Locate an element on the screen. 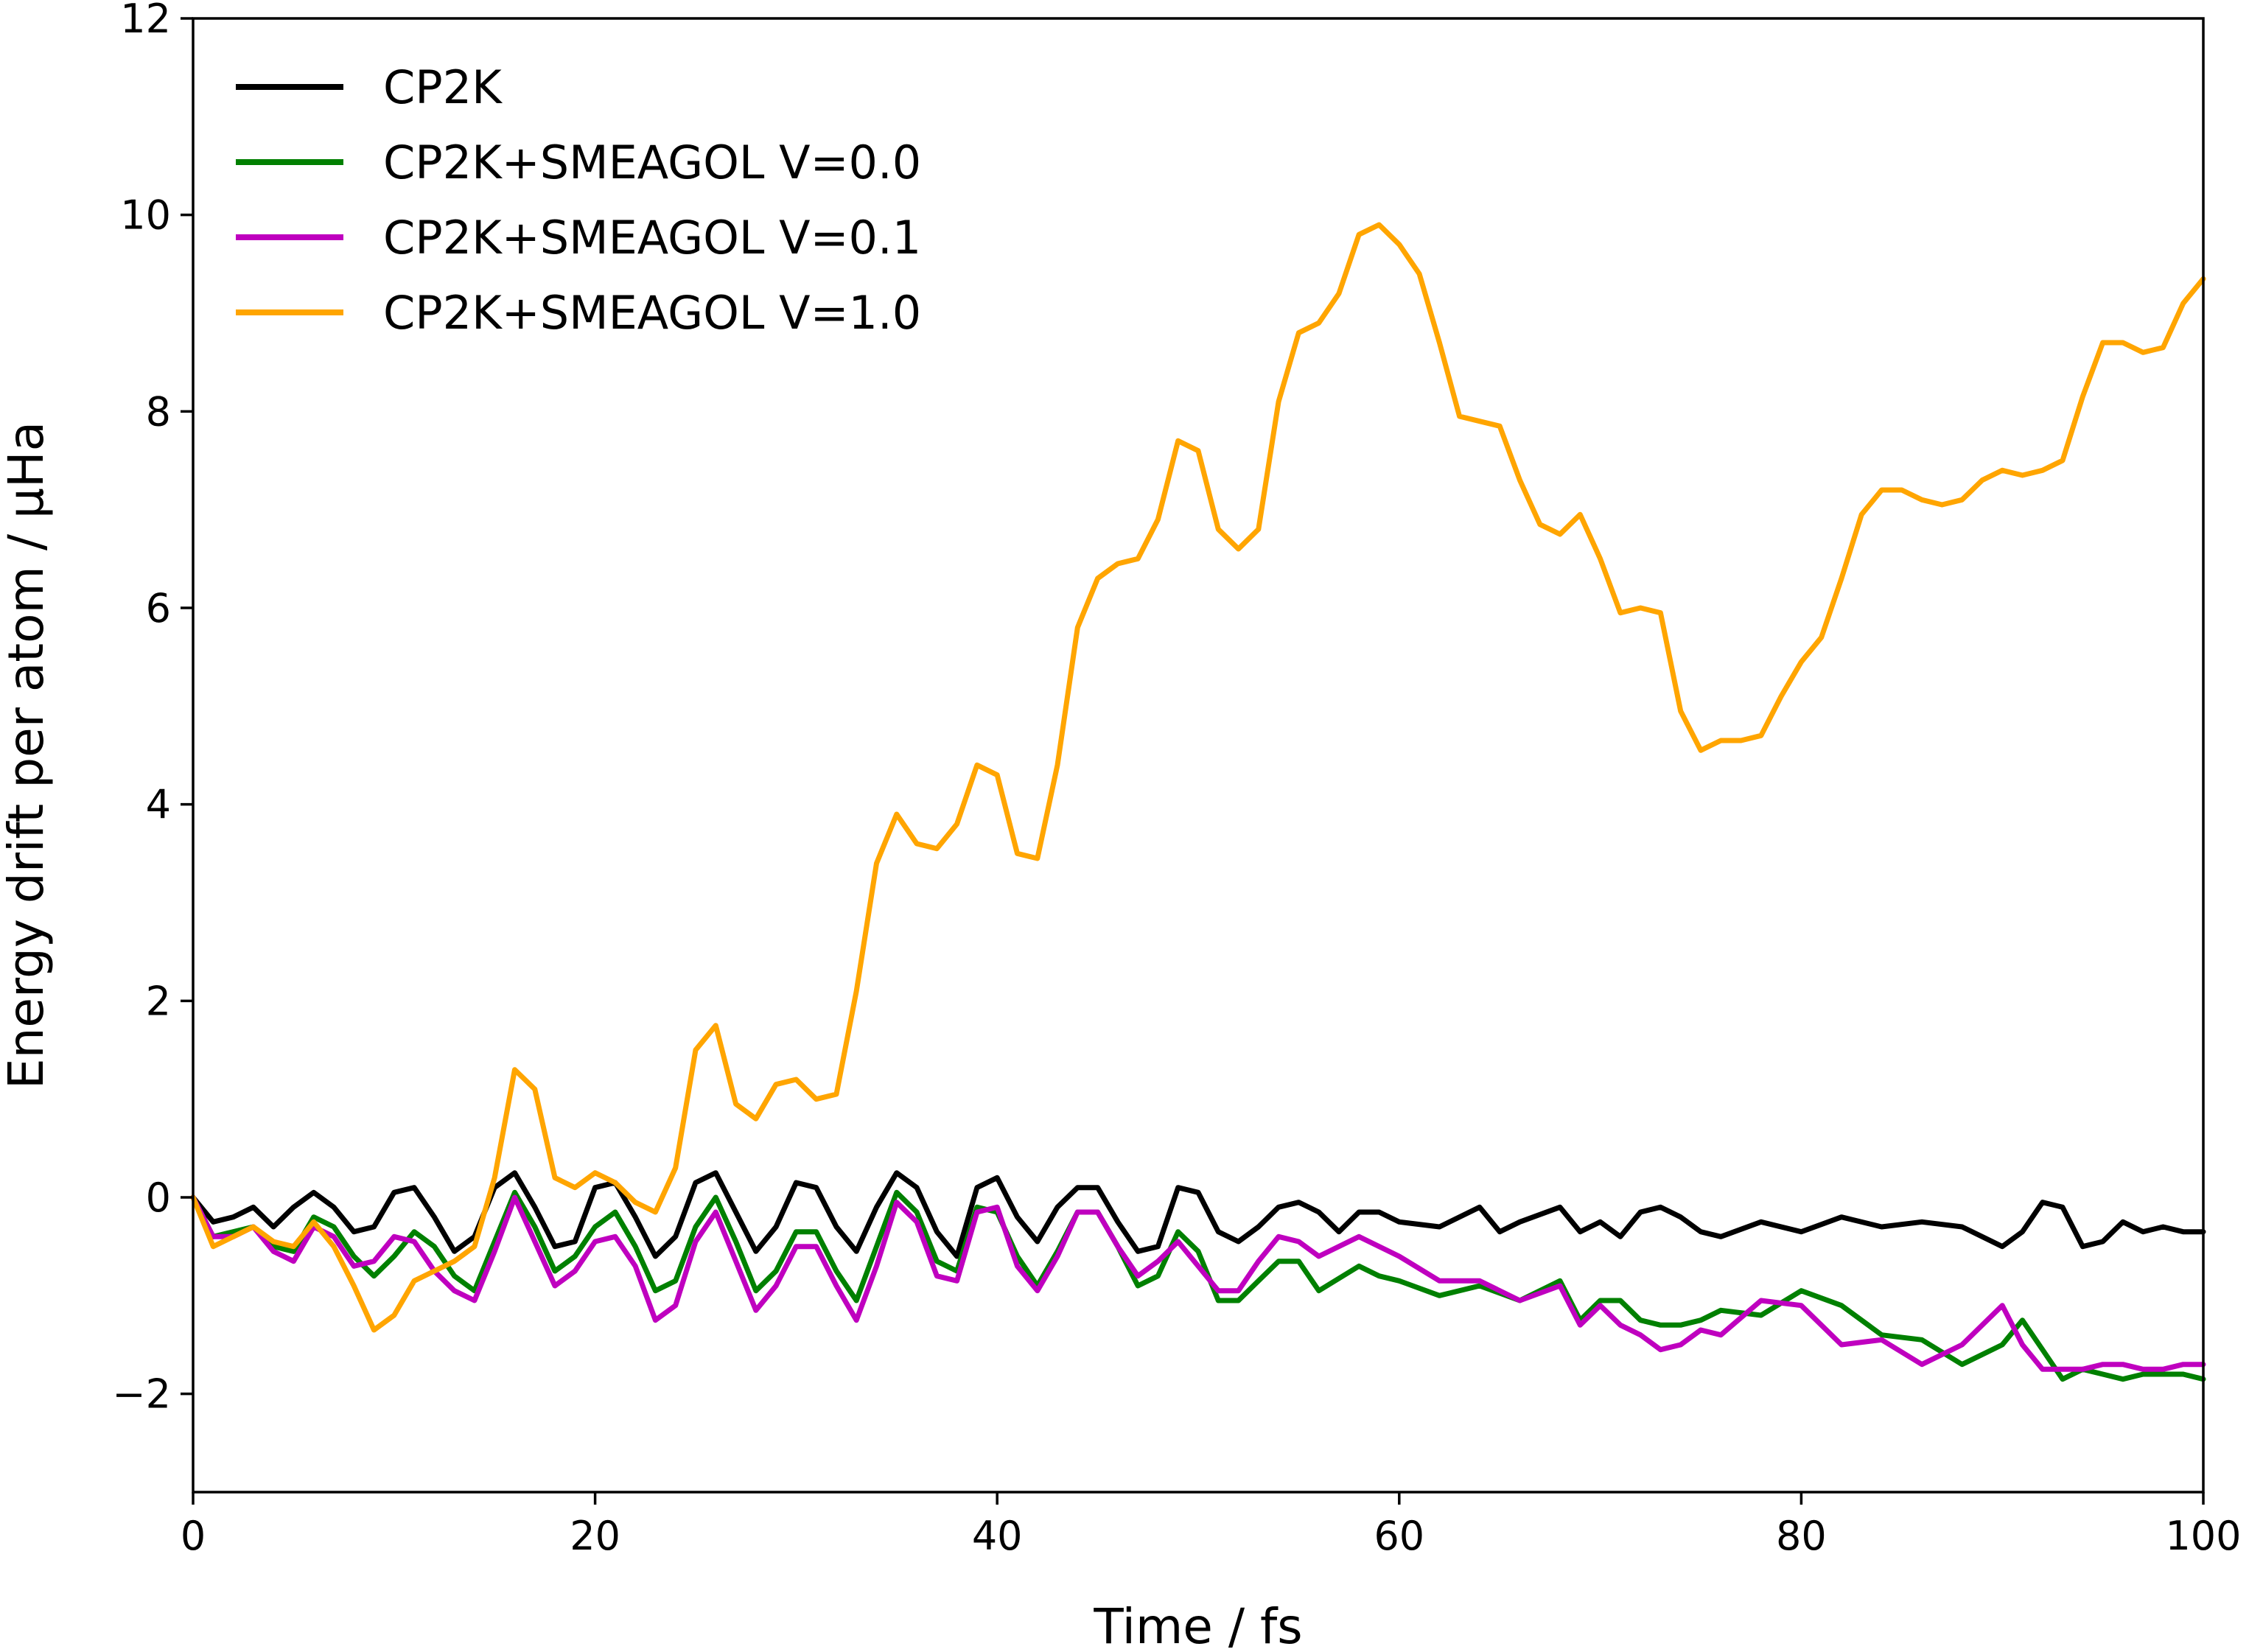  y-tick-label: 6 is located at coordinates (158, 608).